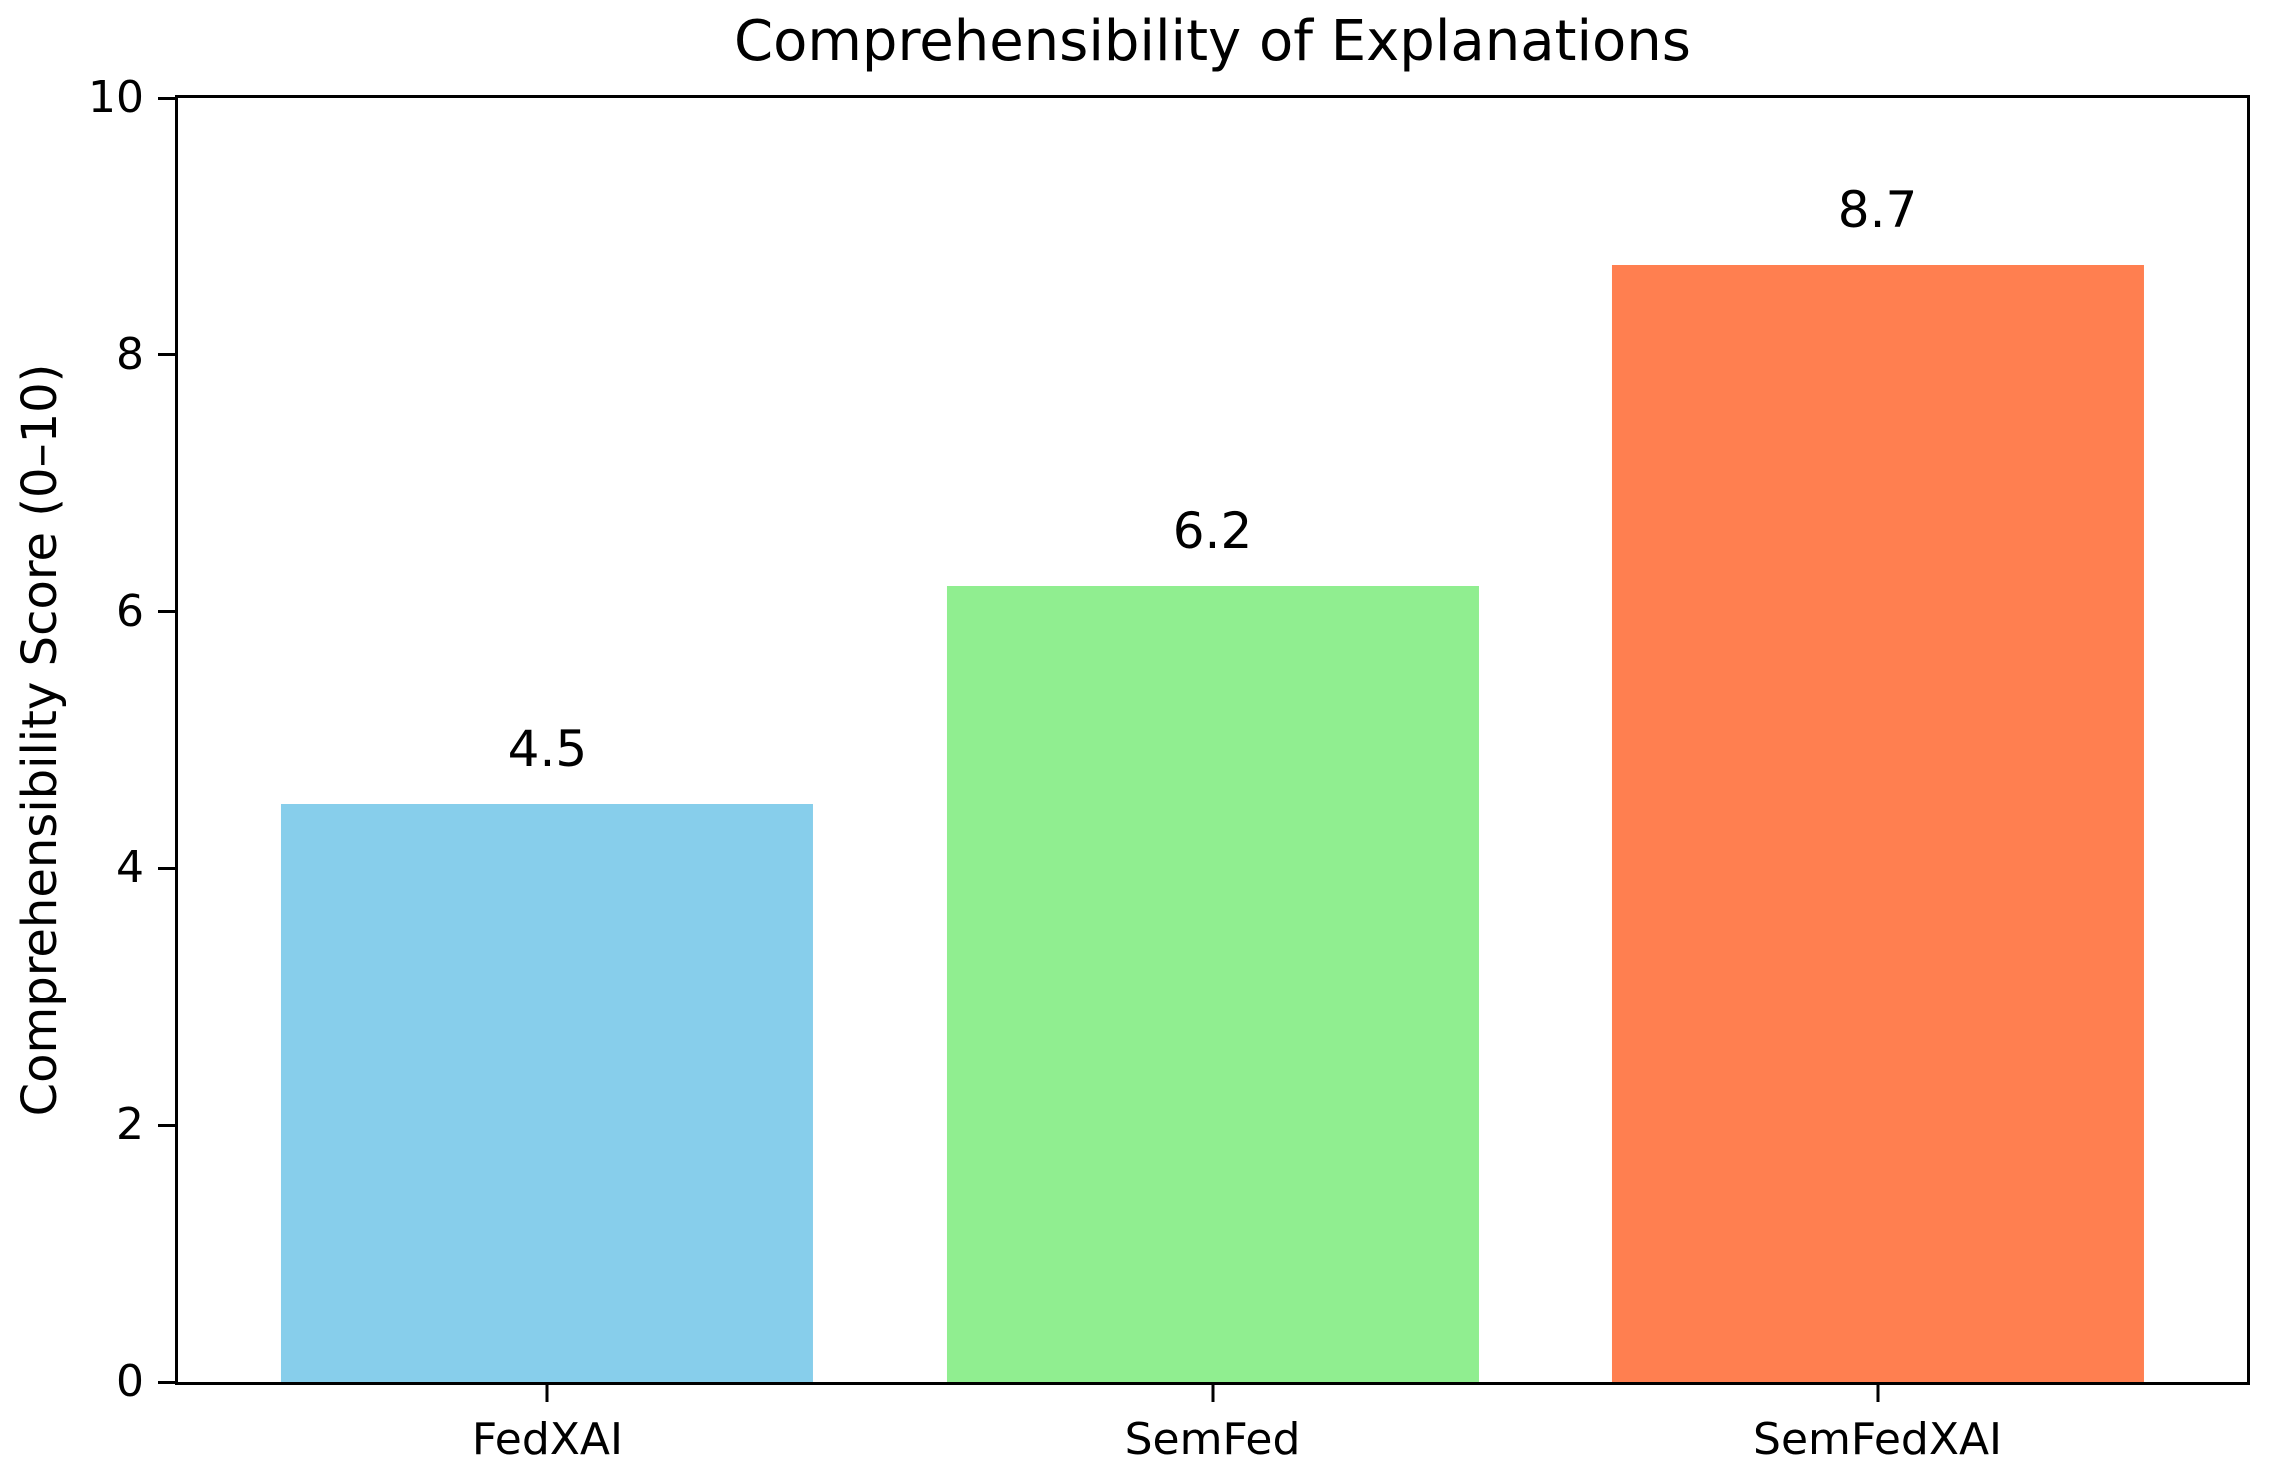 This screenshot has width=2274, height=1473. I want to click on bar-FedXAI, so click(547, 1093).